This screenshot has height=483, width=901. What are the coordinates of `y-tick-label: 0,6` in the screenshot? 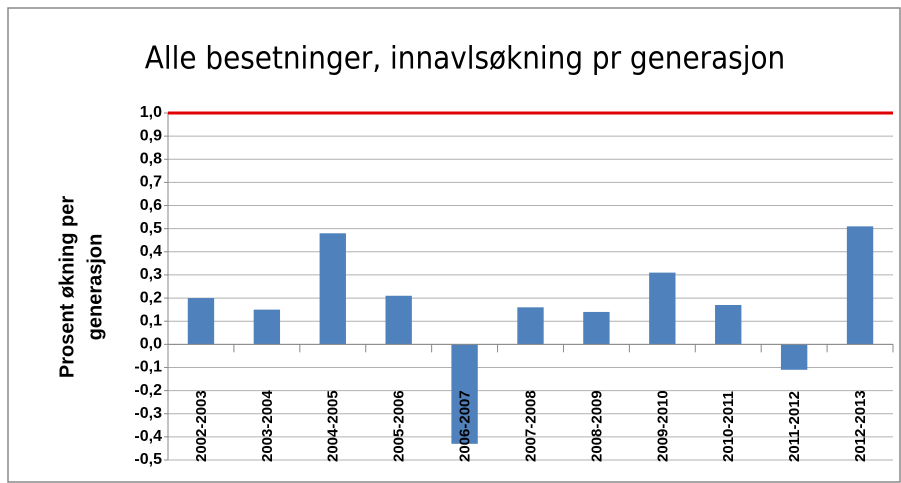 It's located at (151, 205).